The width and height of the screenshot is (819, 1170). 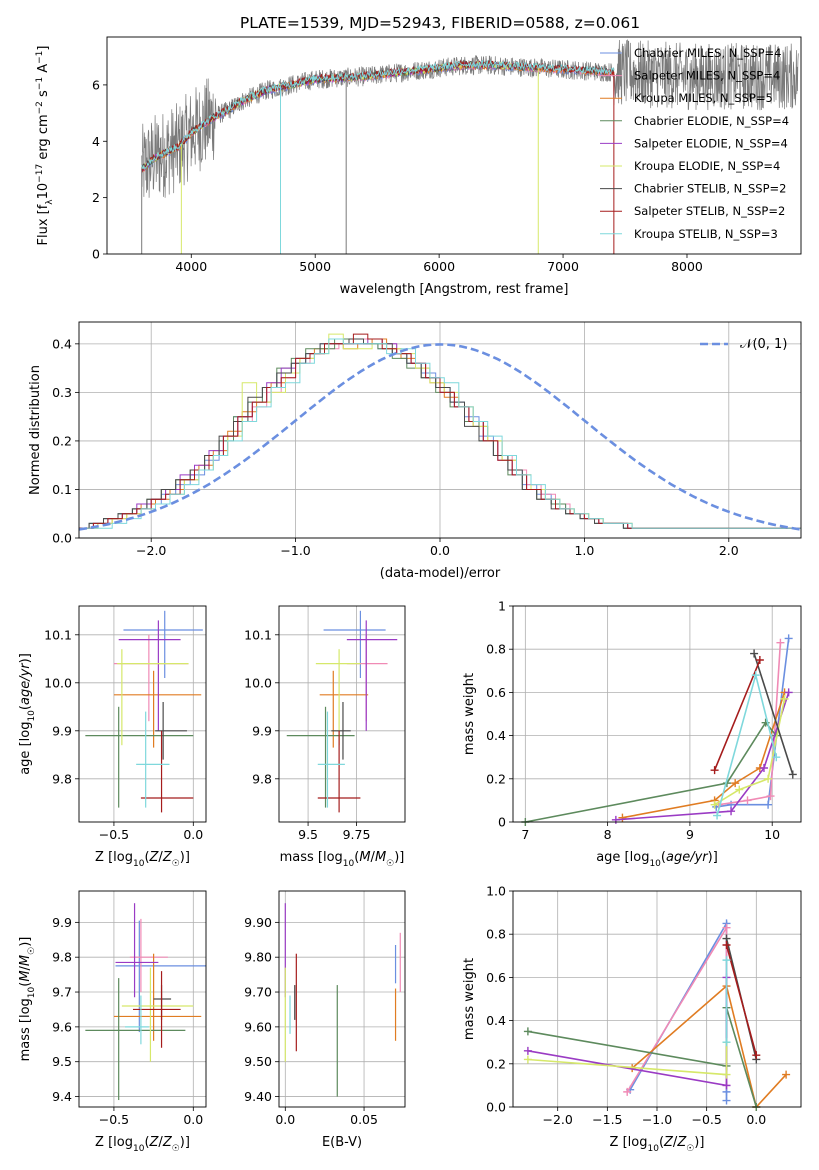 What do you see at coordinates (496, 1020) in the screenshot?
I see `y-tick-label: 0.4` at bounding box center [496, 1020].